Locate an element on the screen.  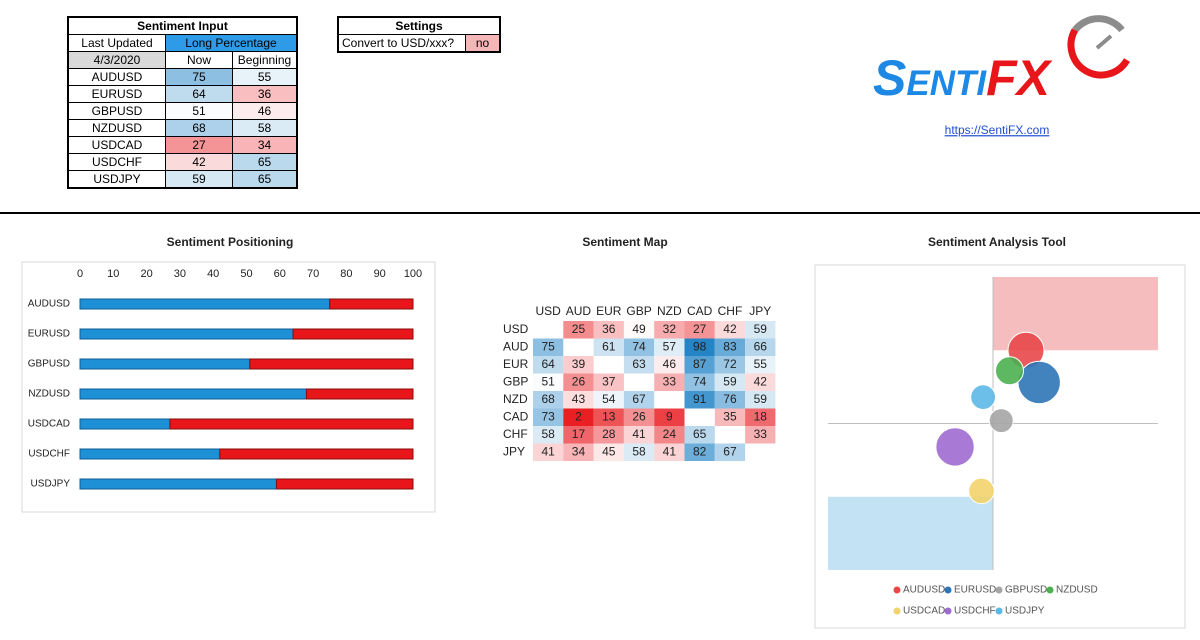
settings-table: Settings Convert to USD/xxx? no is located at coordinates (419, 34).